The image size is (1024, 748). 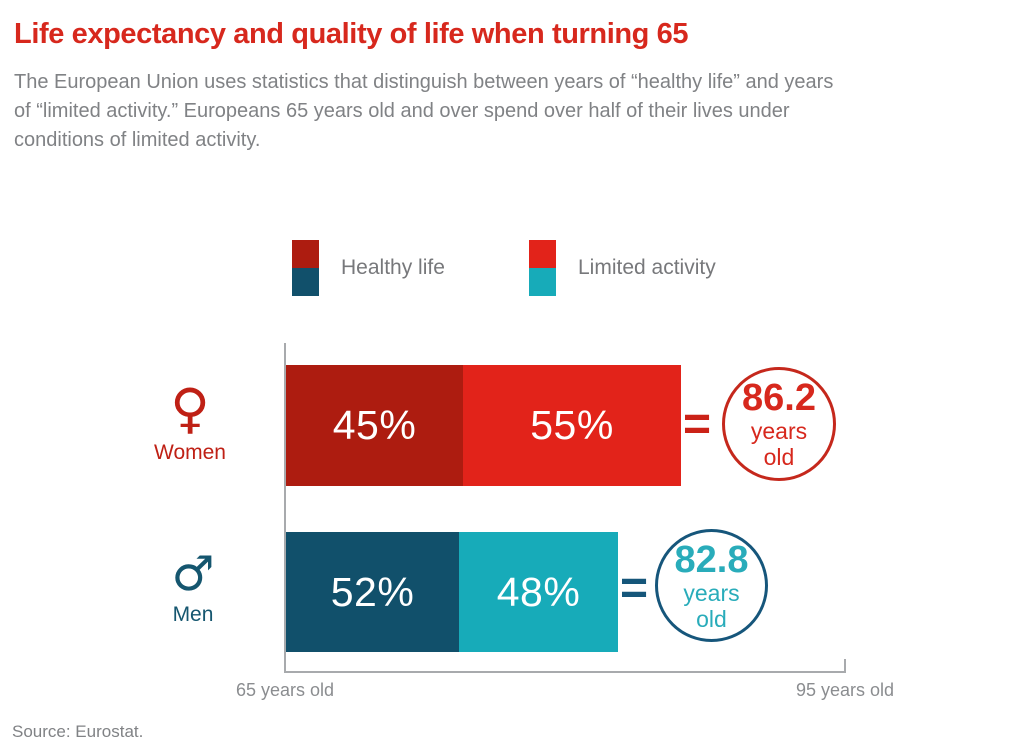 What do you see at coordinates (634, 588) in the screenshot?
I see `equals-sign-men: =` at bounding box center [634, 588].